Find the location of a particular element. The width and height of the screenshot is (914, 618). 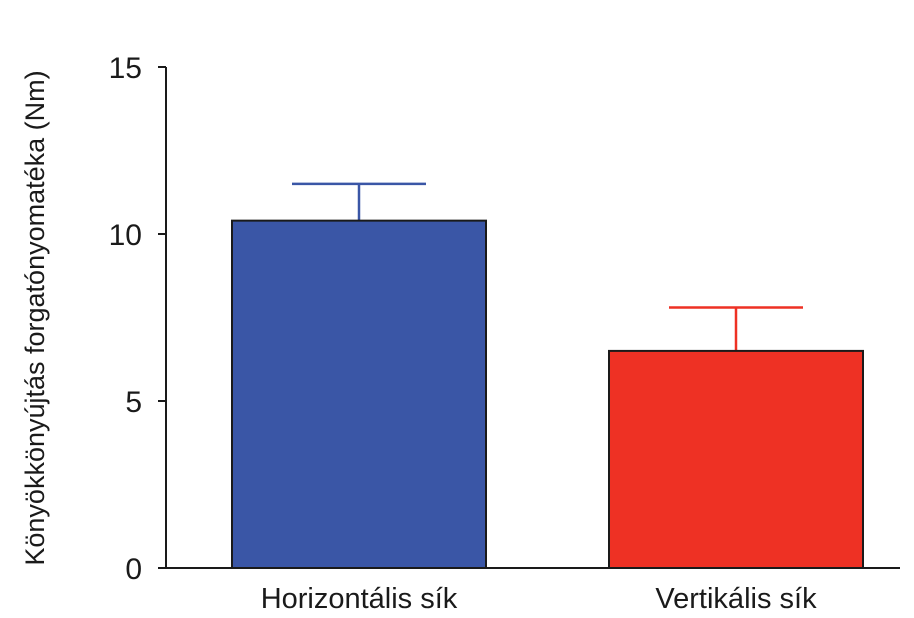

category-labels: Horizontális sík Vertikális sík is located at coordinates (539, 599).